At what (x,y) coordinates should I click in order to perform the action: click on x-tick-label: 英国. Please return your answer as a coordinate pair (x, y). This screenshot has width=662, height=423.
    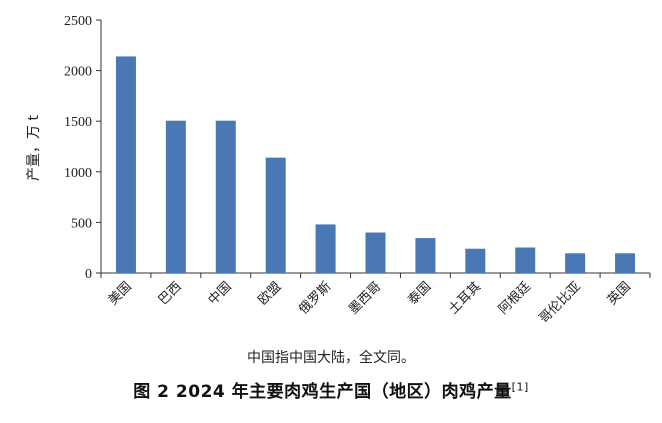
    Looking at the image, I should click on (619, 293).